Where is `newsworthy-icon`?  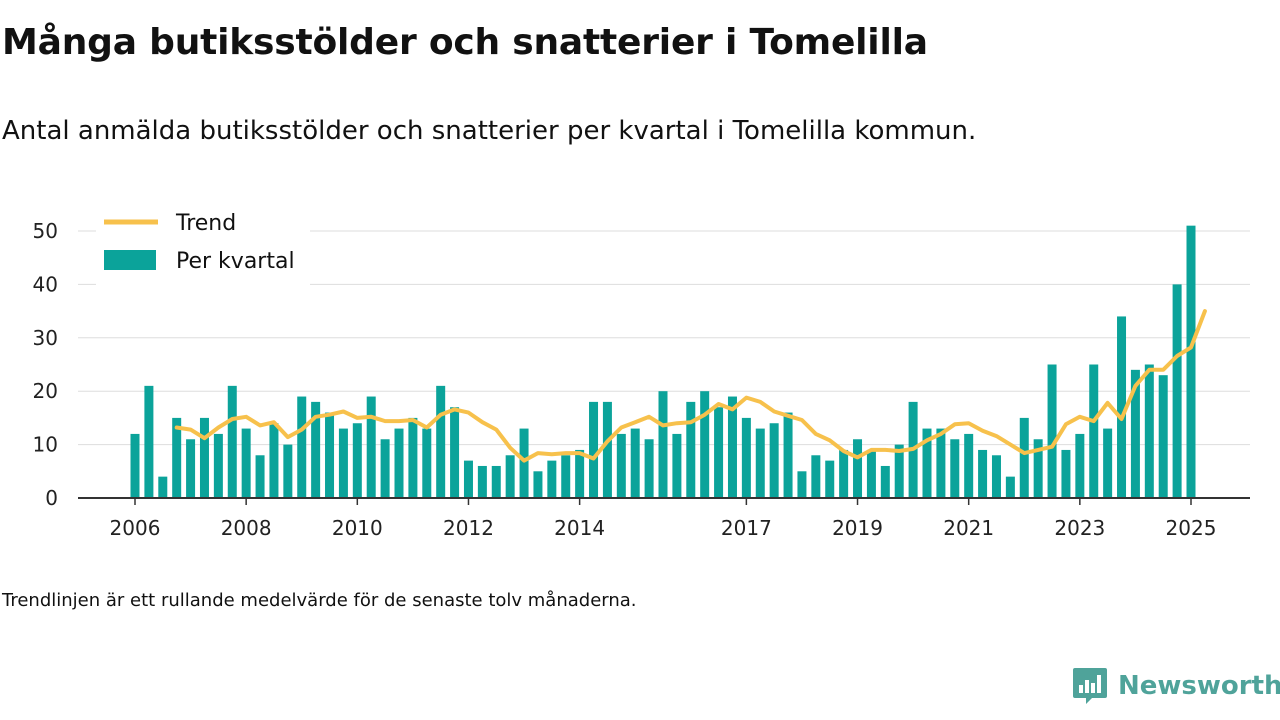 newsworthy-icon is located at coordinates (1090, 686).